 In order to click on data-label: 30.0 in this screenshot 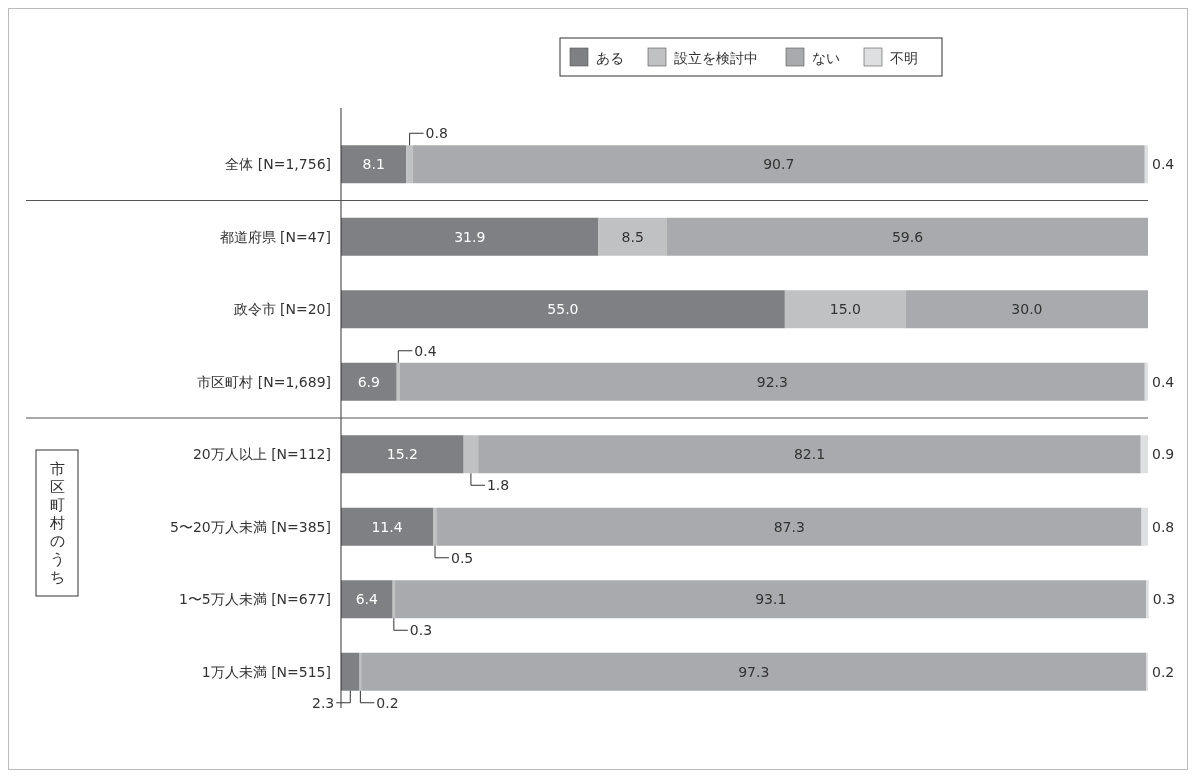, I will do `click(1027, 309)`.